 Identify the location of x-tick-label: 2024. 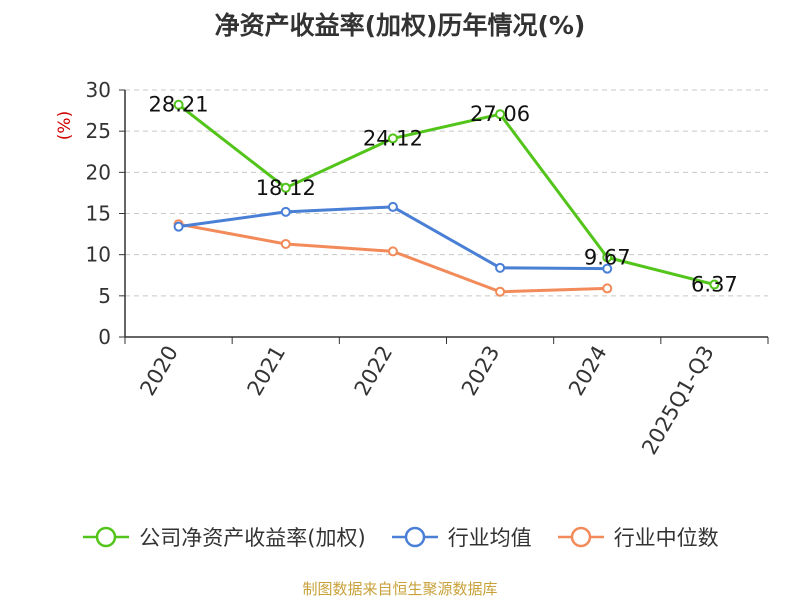
(588, 371).